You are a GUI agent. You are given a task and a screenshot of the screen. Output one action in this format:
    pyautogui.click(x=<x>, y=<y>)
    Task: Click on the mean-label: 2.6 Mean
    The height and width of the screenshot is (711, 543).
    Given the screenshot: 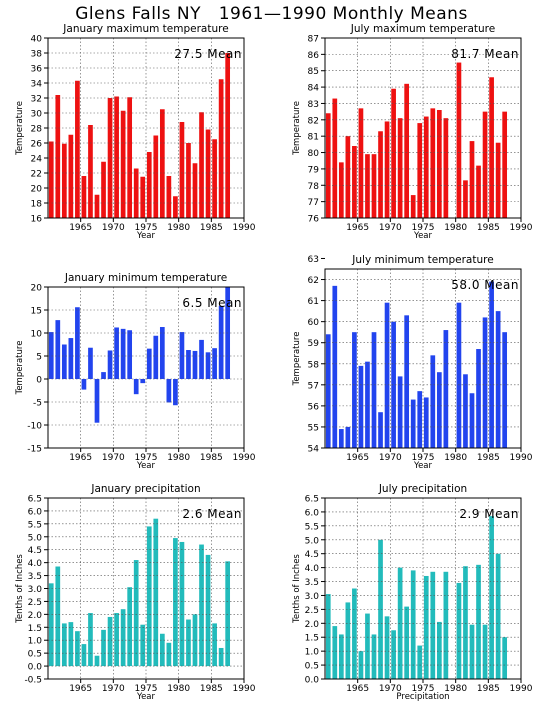 What is the action you would take?
    pyautogui.click(x=212, y=514)
    